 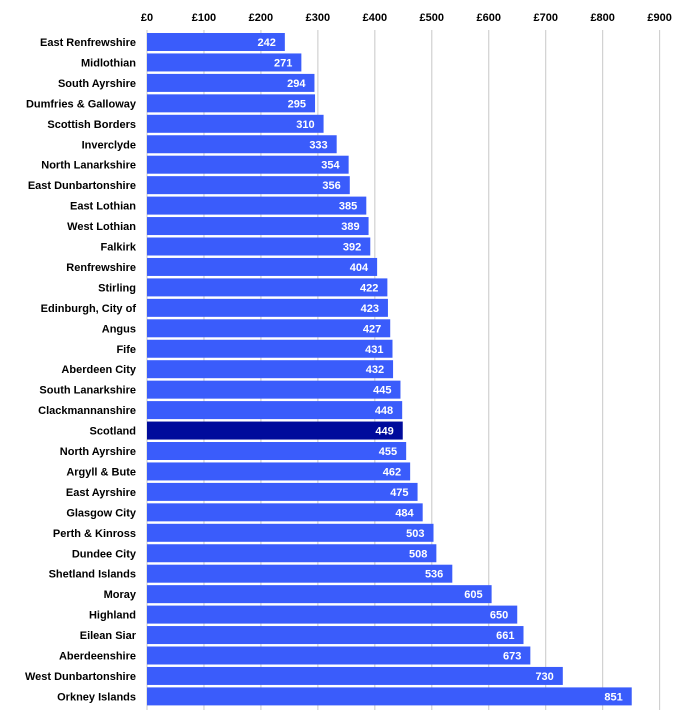 I want to click on value-label: 242, so click(x=266, y=43).